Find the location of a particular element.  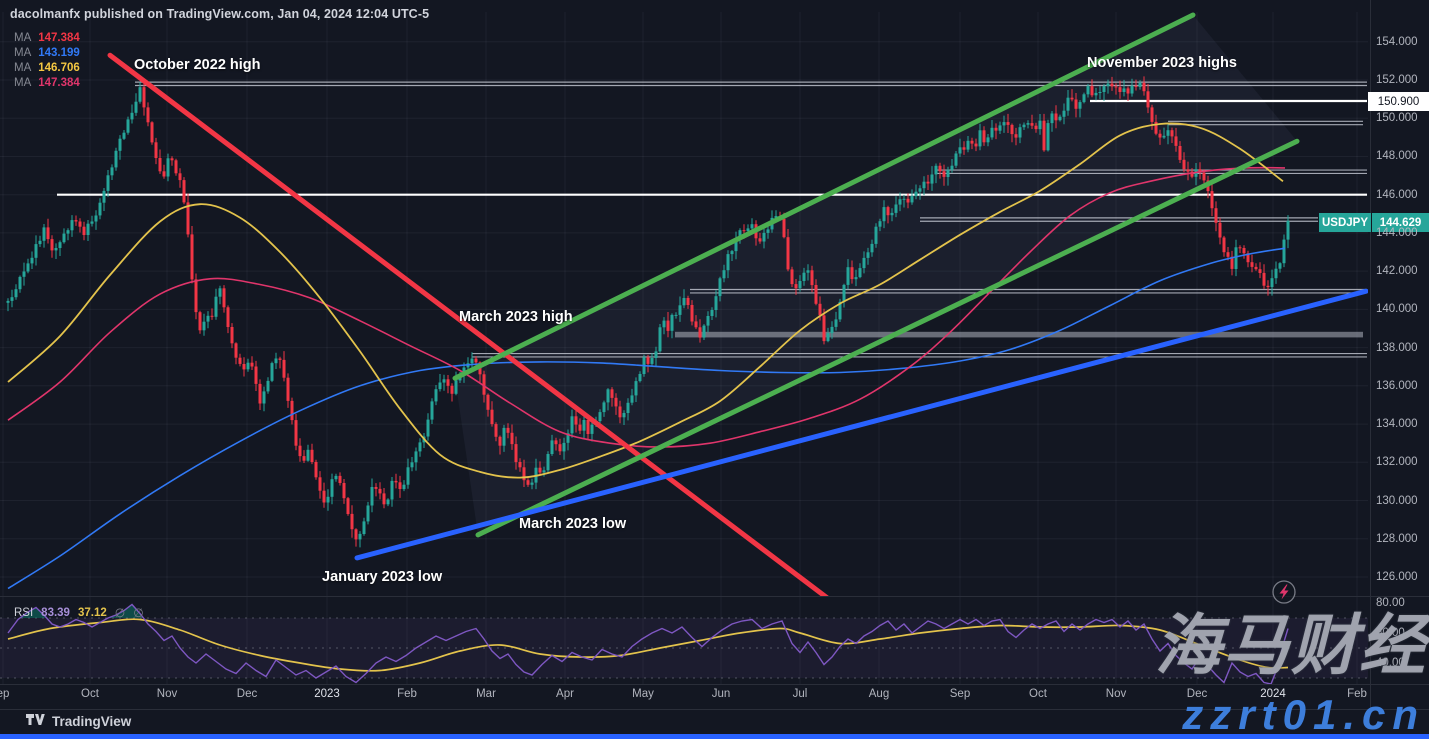

price-axis-label: 138.000 is located at coordinates (1397, 347).